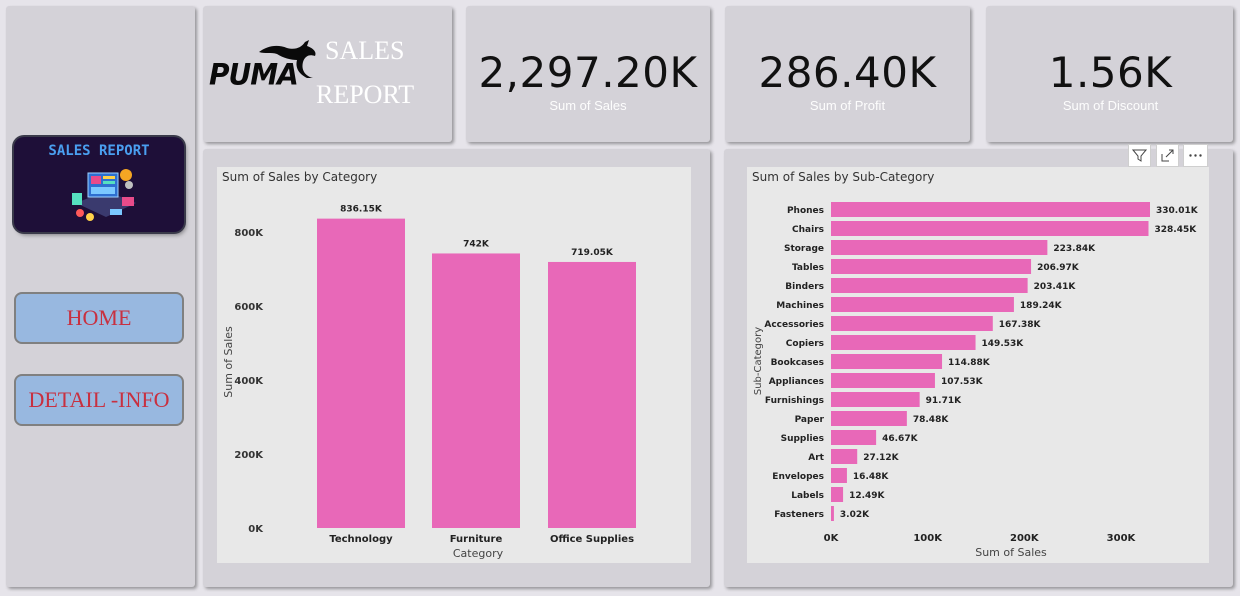  Describe the element at coordinates (799, 515) in the screenshot. I see `y-tick-label: Fasteners` at that location.